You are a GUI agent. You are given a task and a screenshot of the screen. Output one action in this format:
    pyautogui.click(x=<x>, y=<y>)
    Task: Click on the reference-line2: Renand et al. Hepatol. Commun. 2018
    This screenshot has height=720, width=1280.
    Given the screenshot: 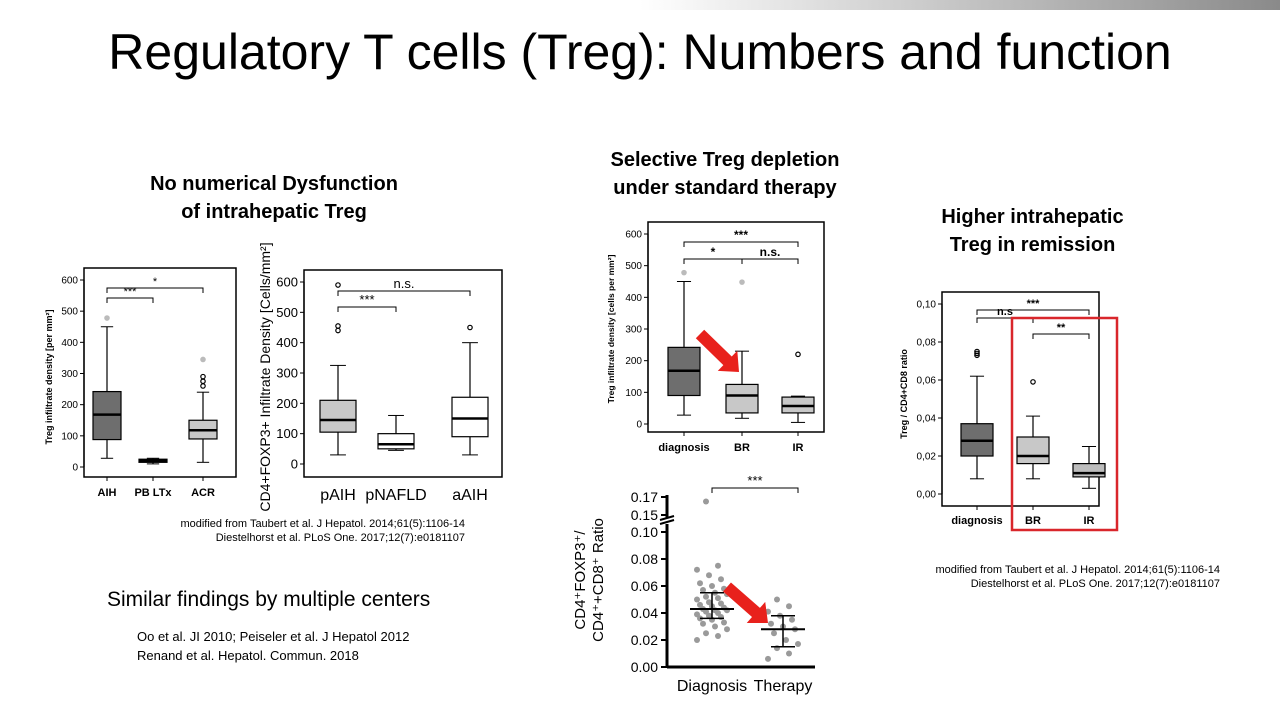 What is the action you would take?
    pyautogui.click(x=248, y=655)
    